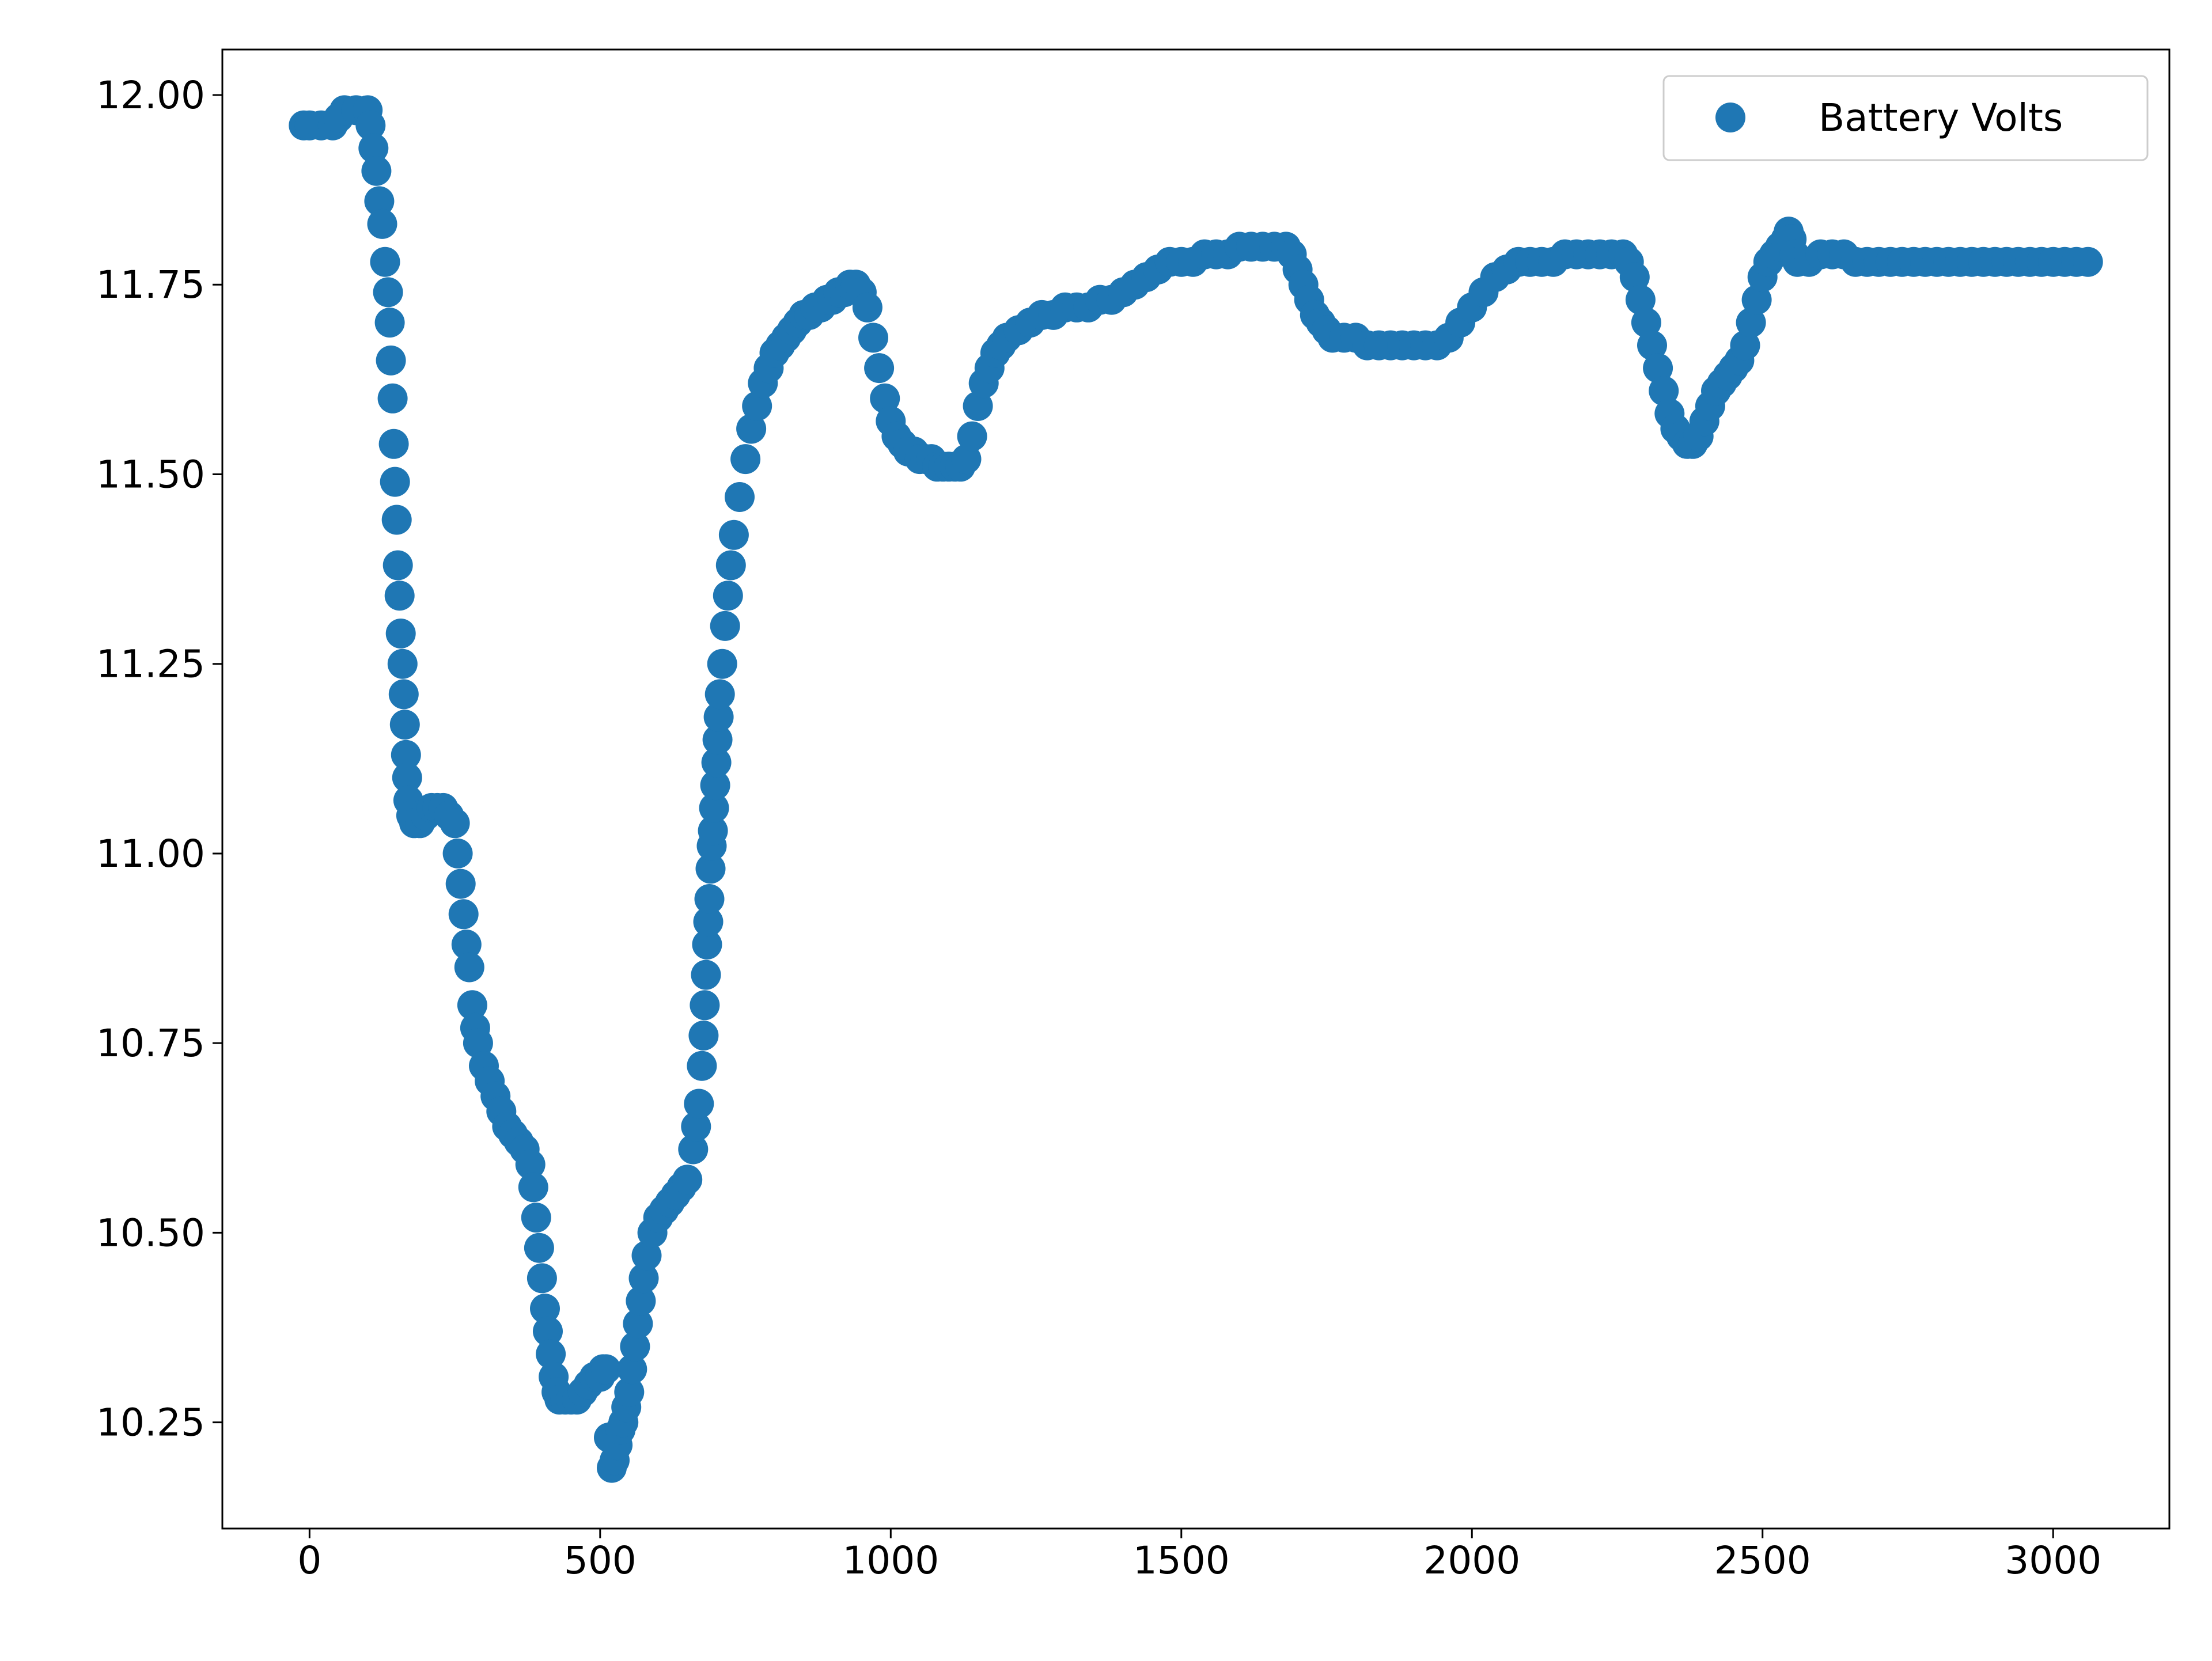 The width and height of the screenshot is (2212, 1661). Describe the element at coordinates (150, 285) in the screenshot. I see `y-tick-label: 11.75` at that location.